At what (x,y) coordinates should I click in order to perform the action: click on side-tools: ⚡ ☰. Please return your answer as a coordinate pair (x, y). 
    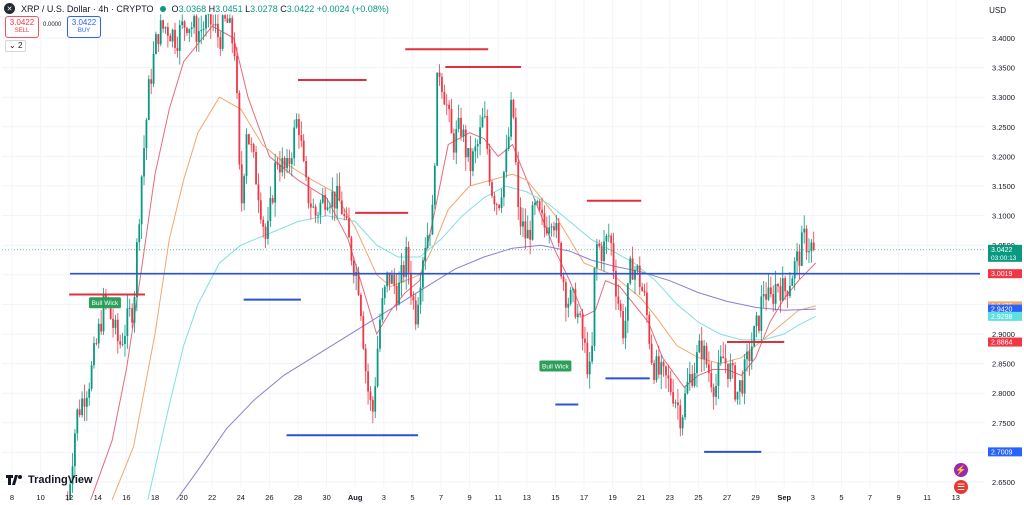
    Looking at the image, I should click on (961, 478).